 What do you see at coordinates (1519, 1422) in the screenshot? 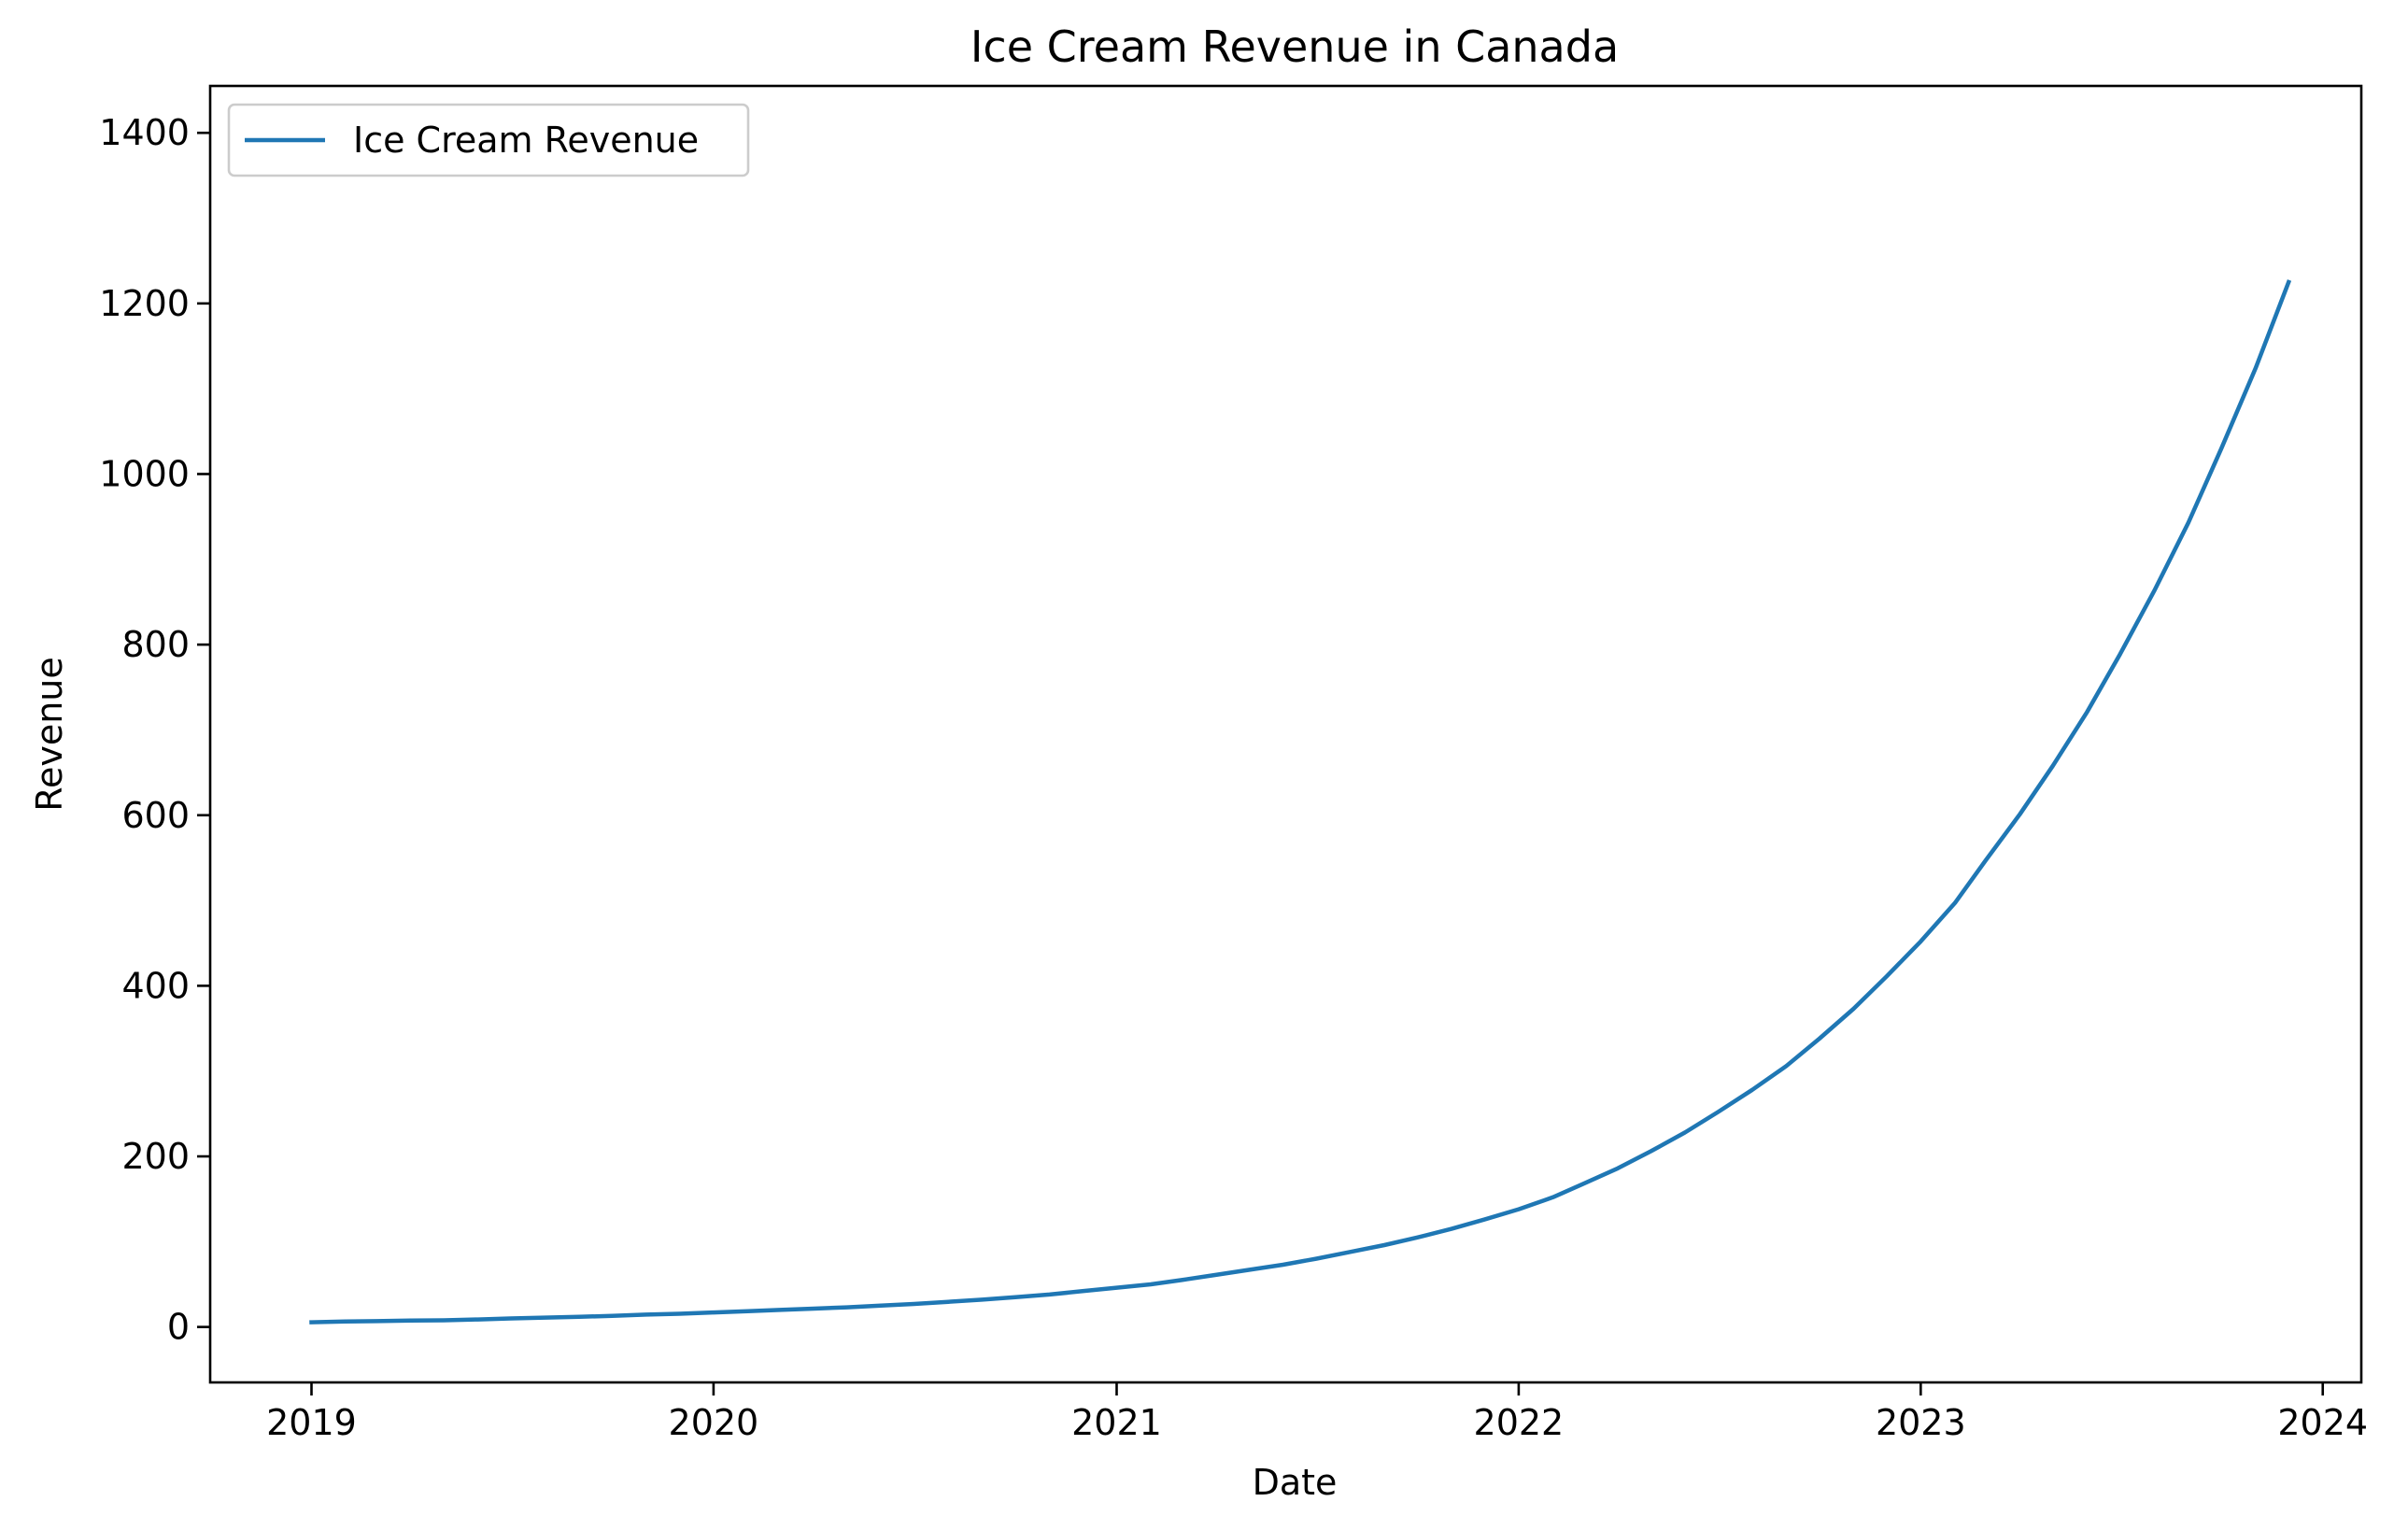
I see `x-tick-label: 2022` at bounding box center [1519, 1422].